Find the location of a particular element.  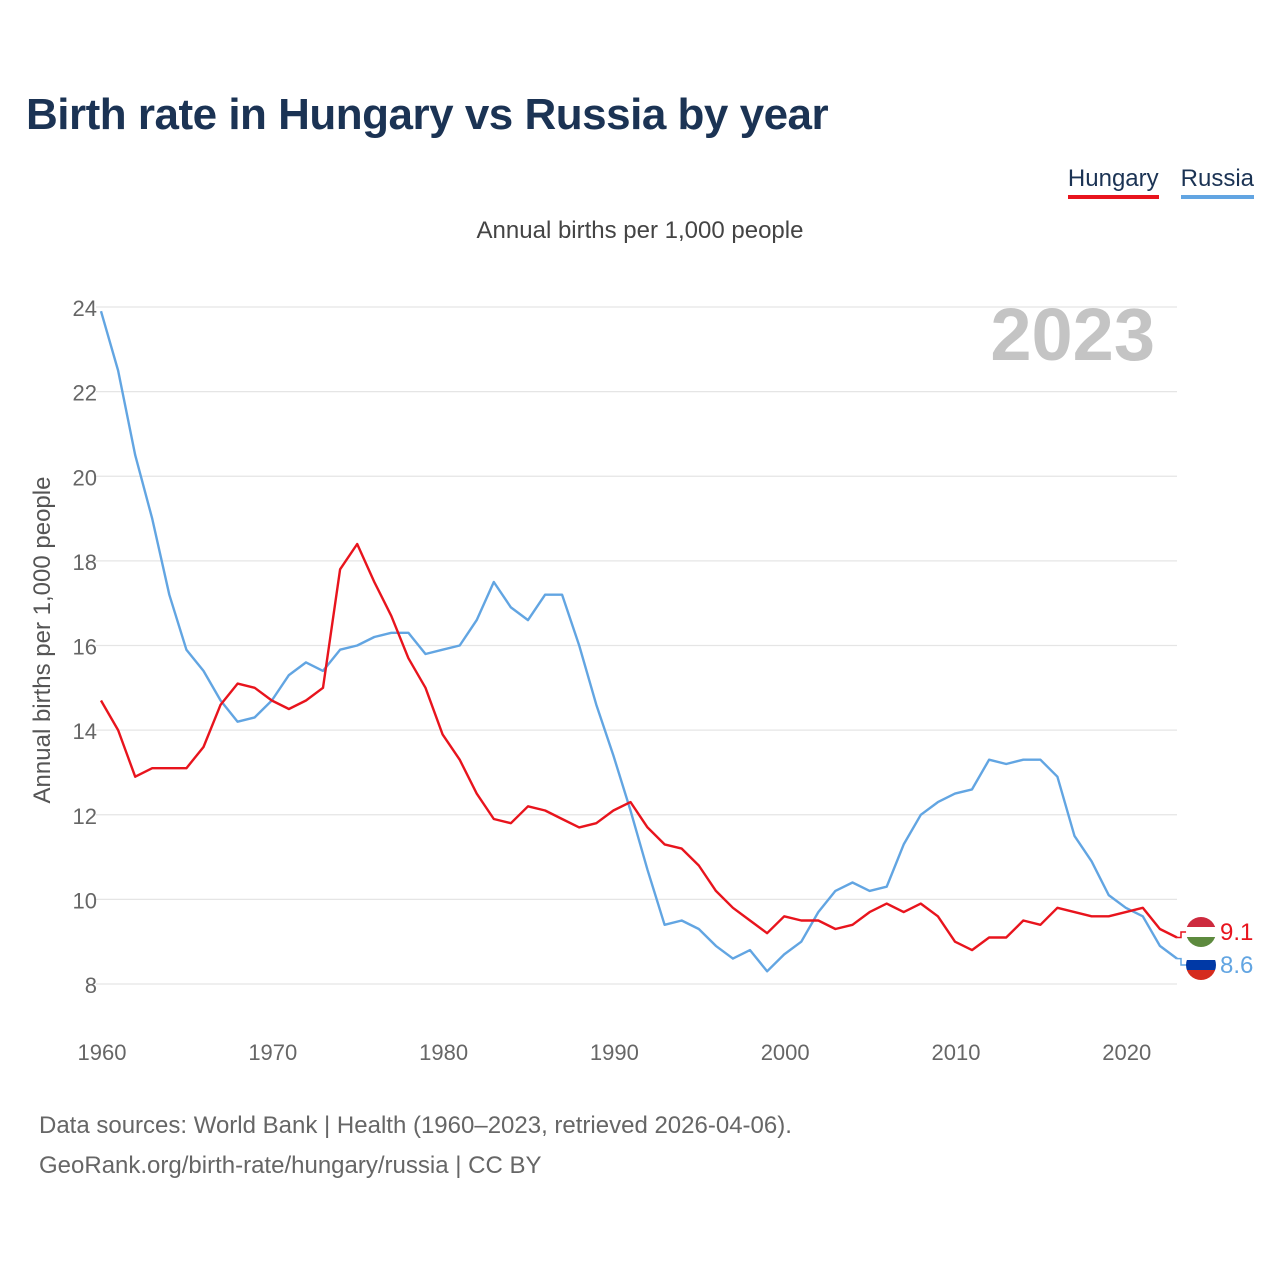

y-tick-label: 10 is located at coordinates (85, 900).